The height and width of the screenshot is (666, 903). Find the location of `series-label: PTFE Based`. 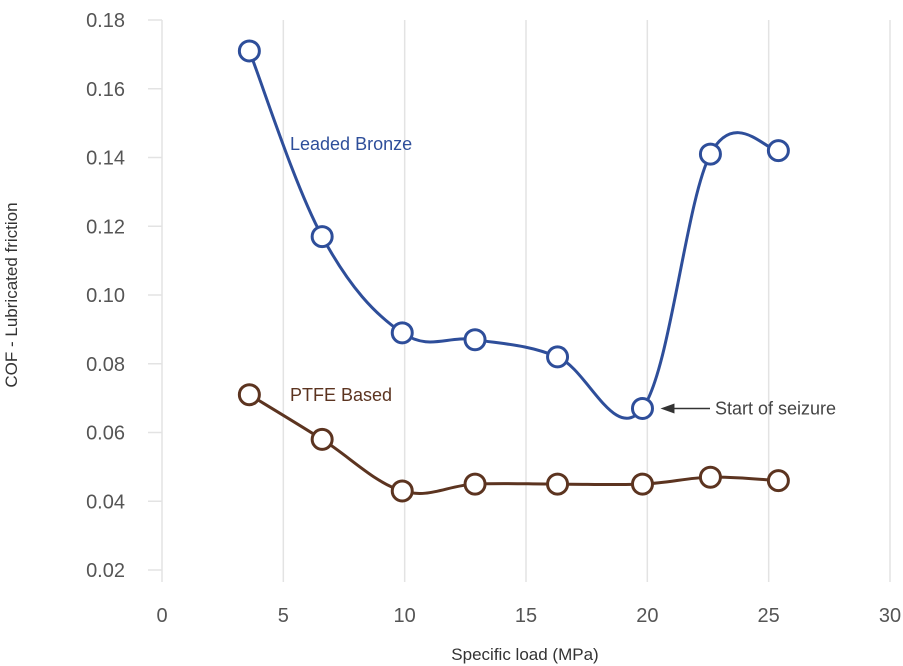

series-label: PTFE Based is located at coordinates (341, 395).